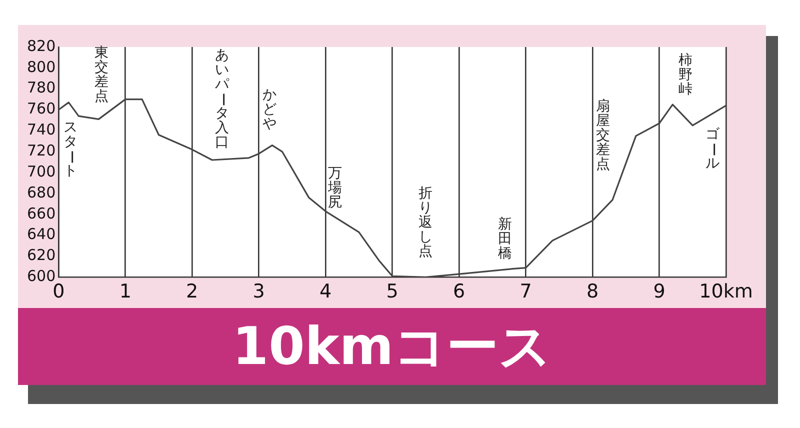  I want to click on annotation: あいパータ入口, so click(222, 98).